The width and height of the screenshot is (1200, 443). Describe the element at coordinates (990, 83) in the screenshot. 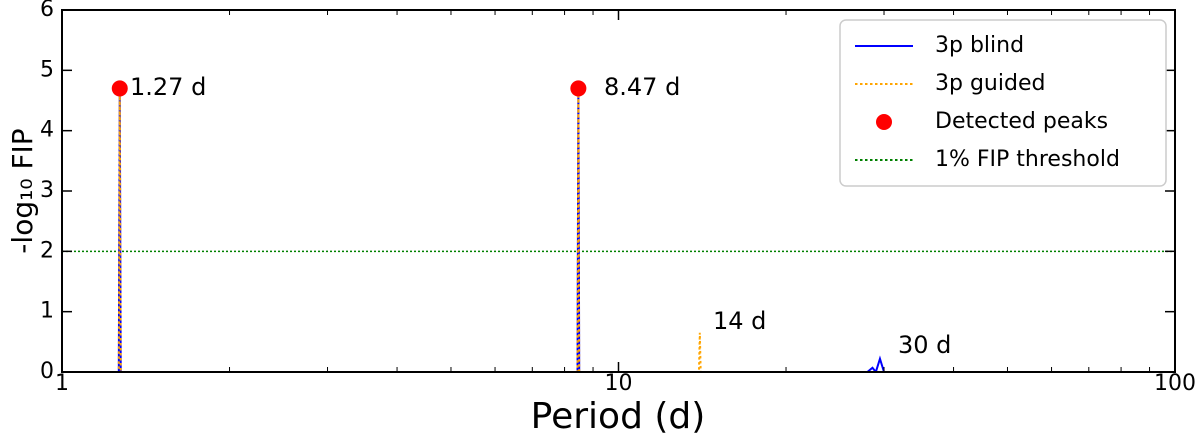

I see `legend-label: 3p guided` at that location.